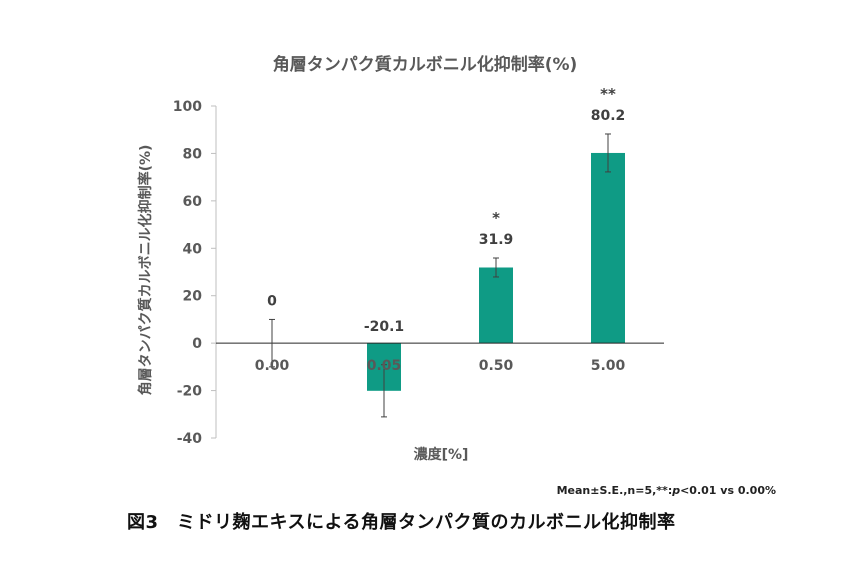 The height and width of the screenshot is (567, 850). I want to click on y-tick-label: -20, so click(190, 392).